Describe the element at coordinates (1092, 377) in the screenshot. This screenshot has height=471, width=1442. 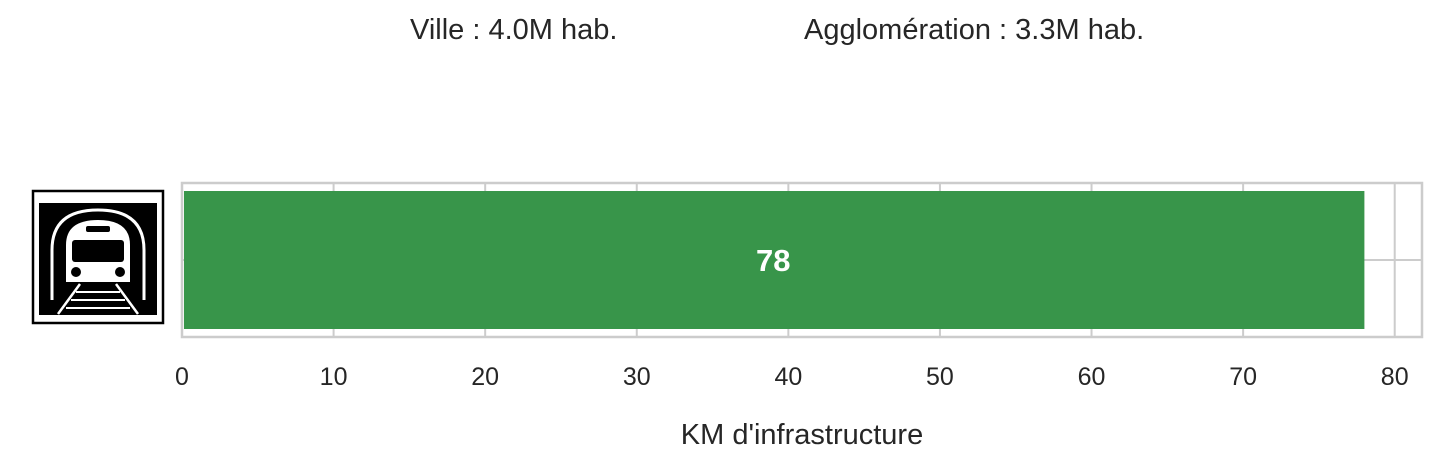
I see `x-tick-label: 60` at that location.